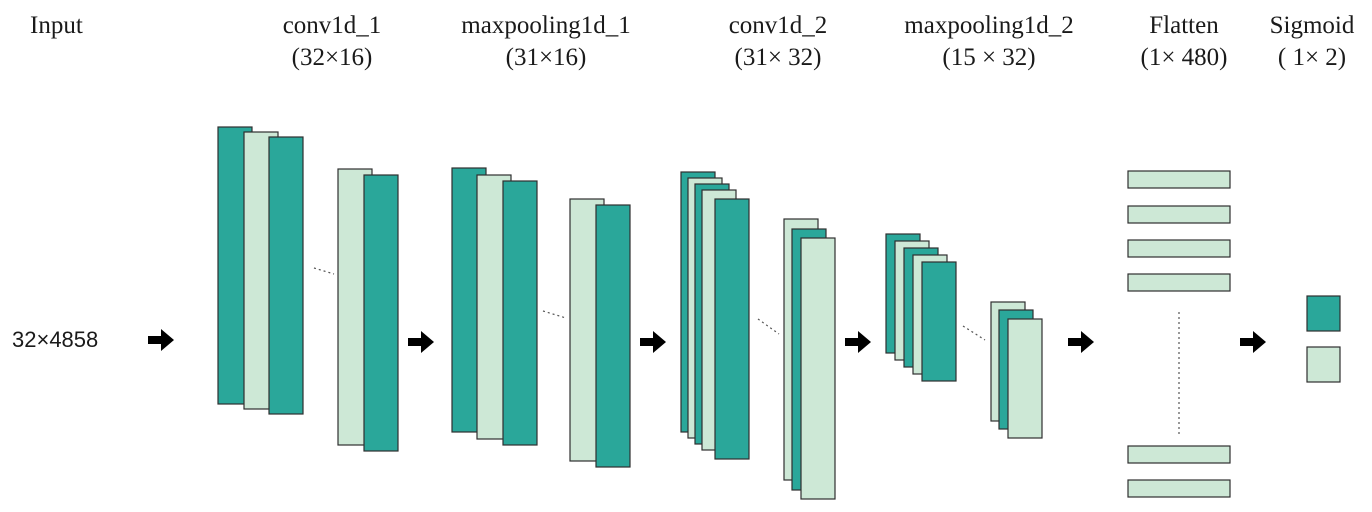 This screenshot has height=512, width=1372. I want to click on layer-shape: (31× 32), so click(778, 57).